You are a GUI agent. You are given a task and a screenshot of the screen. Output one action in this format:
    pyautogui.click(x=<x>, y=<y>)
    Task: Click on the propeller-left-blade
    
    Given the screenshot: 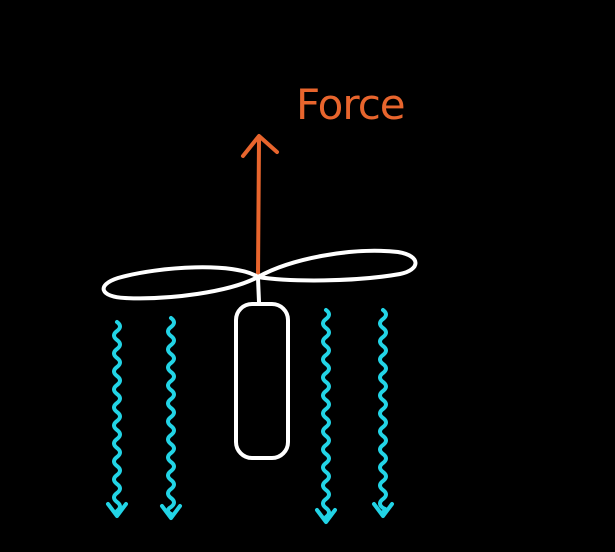 What is the action you would take?
    pyautogui.click(x=180, y=283)
    